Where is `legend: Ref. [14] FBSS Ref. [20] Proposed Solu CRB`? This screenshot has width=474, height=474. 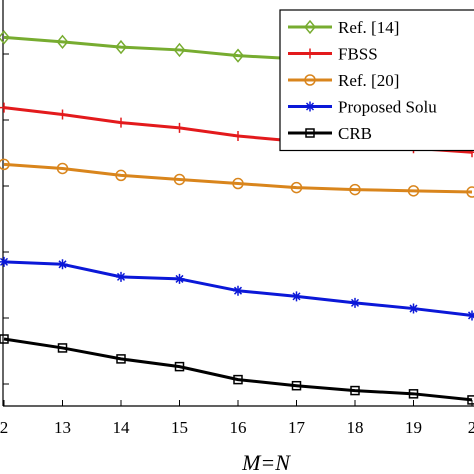 legend: Ref. [14] FBSS Ref. [20] Proposed Solu CRB is located at coordinates (376, 80).